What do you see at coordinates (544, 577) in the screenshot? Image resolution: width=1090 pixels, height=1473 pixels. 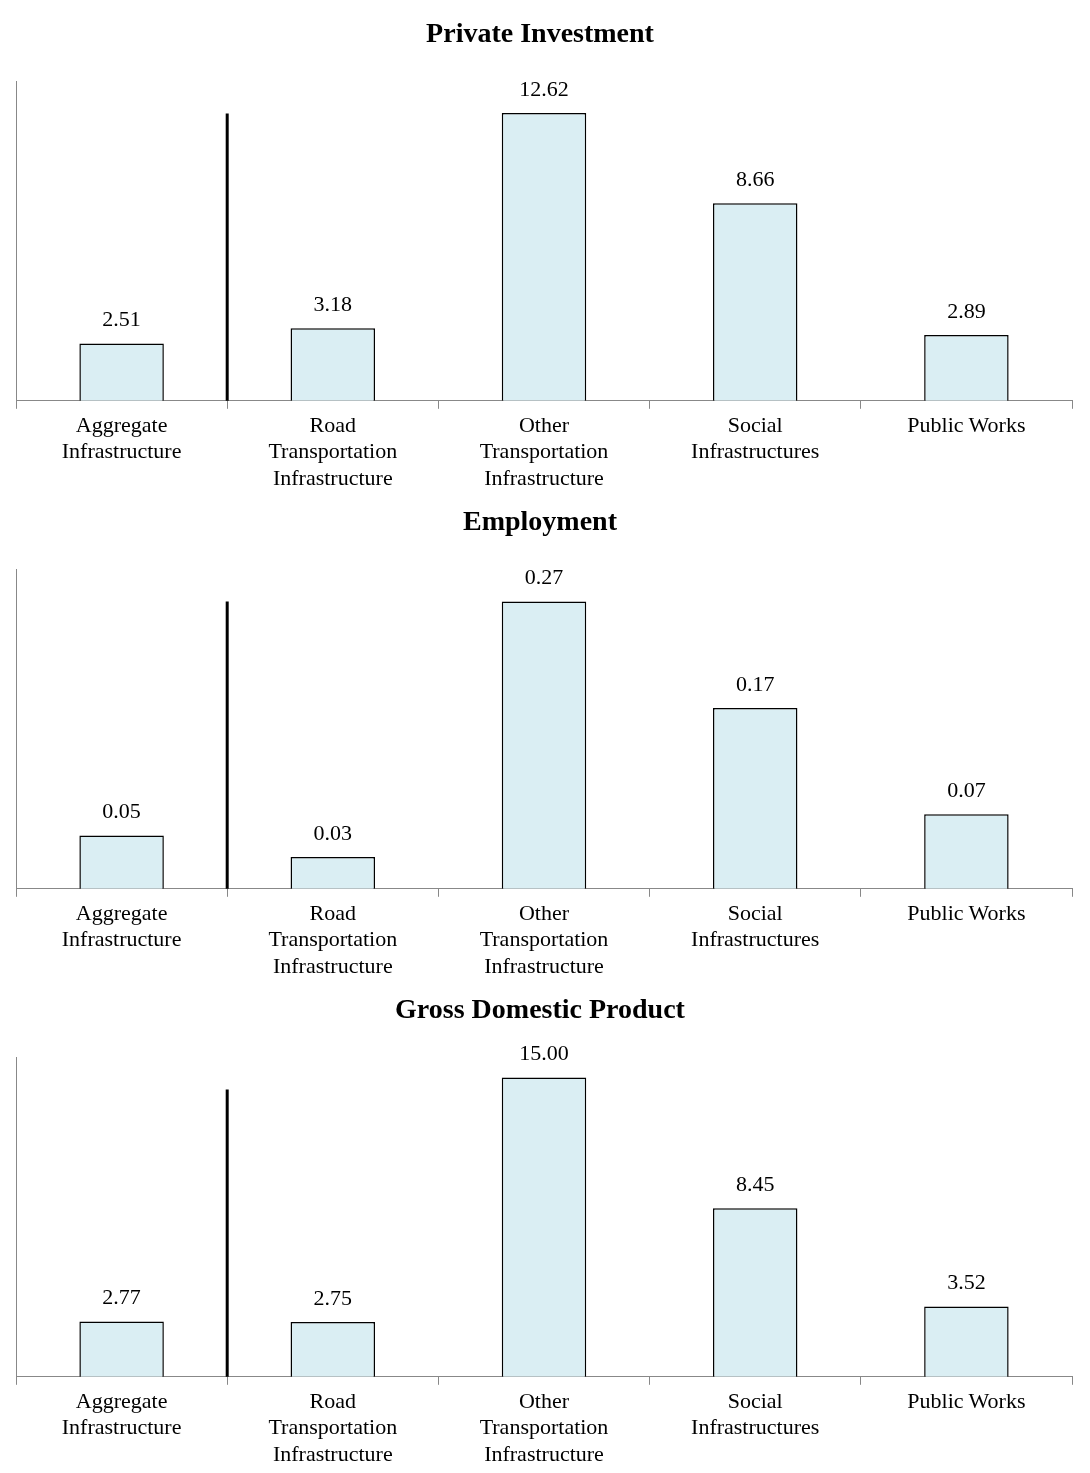 I see `data-label: 0.27` at bounding box center [544, 577].